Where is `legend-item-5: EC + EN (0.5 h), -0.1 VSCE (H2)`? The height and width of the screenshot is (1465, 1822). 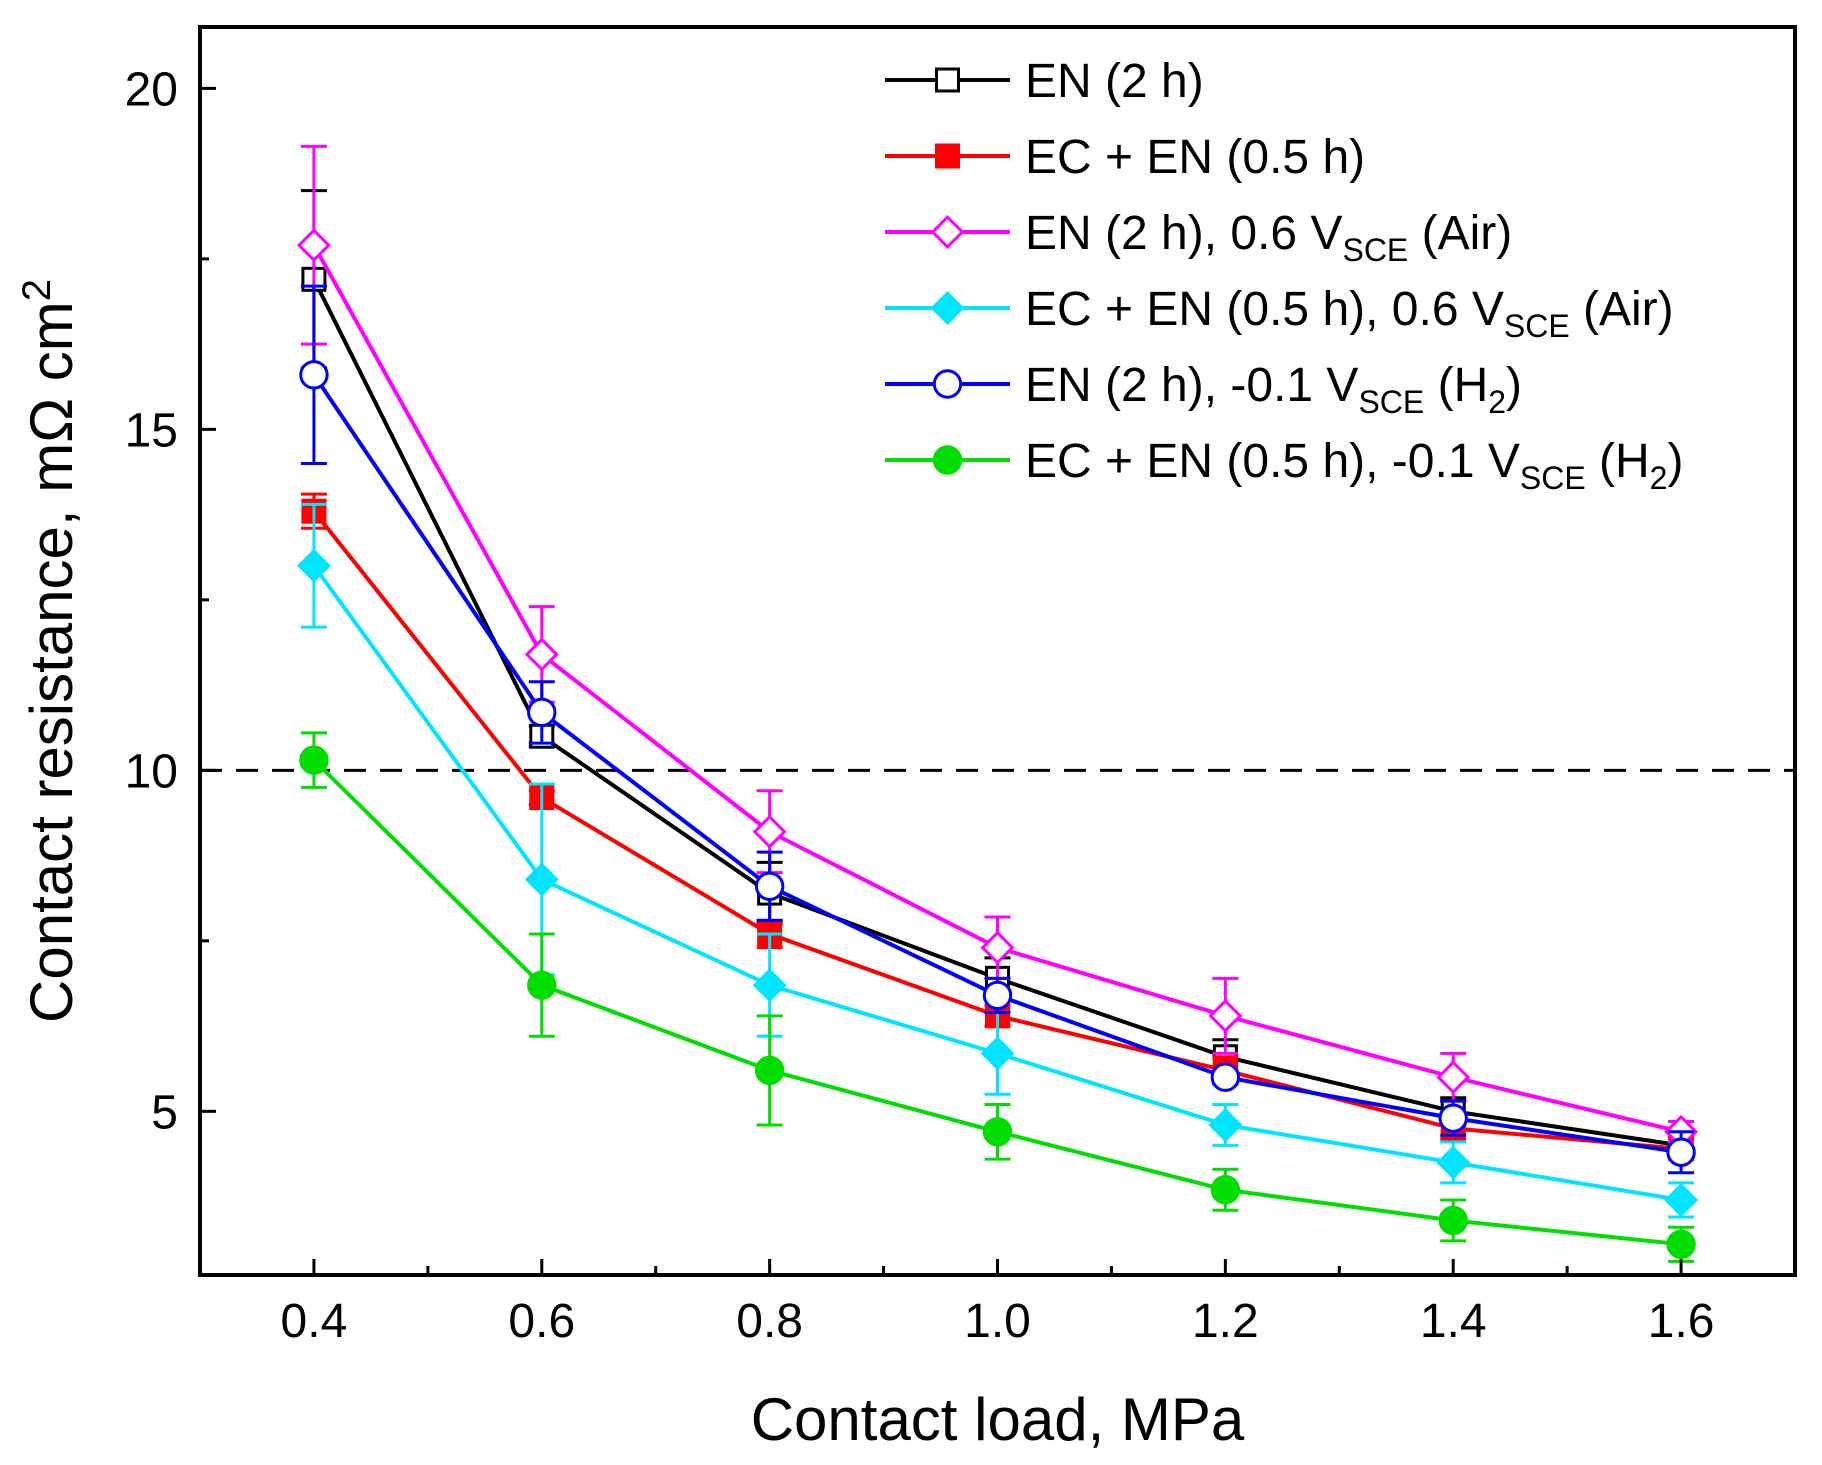 legend-item-5: EC + EN (0.5 h), -0.1 VSCE (H2) is located at coordinates (1284, 465).